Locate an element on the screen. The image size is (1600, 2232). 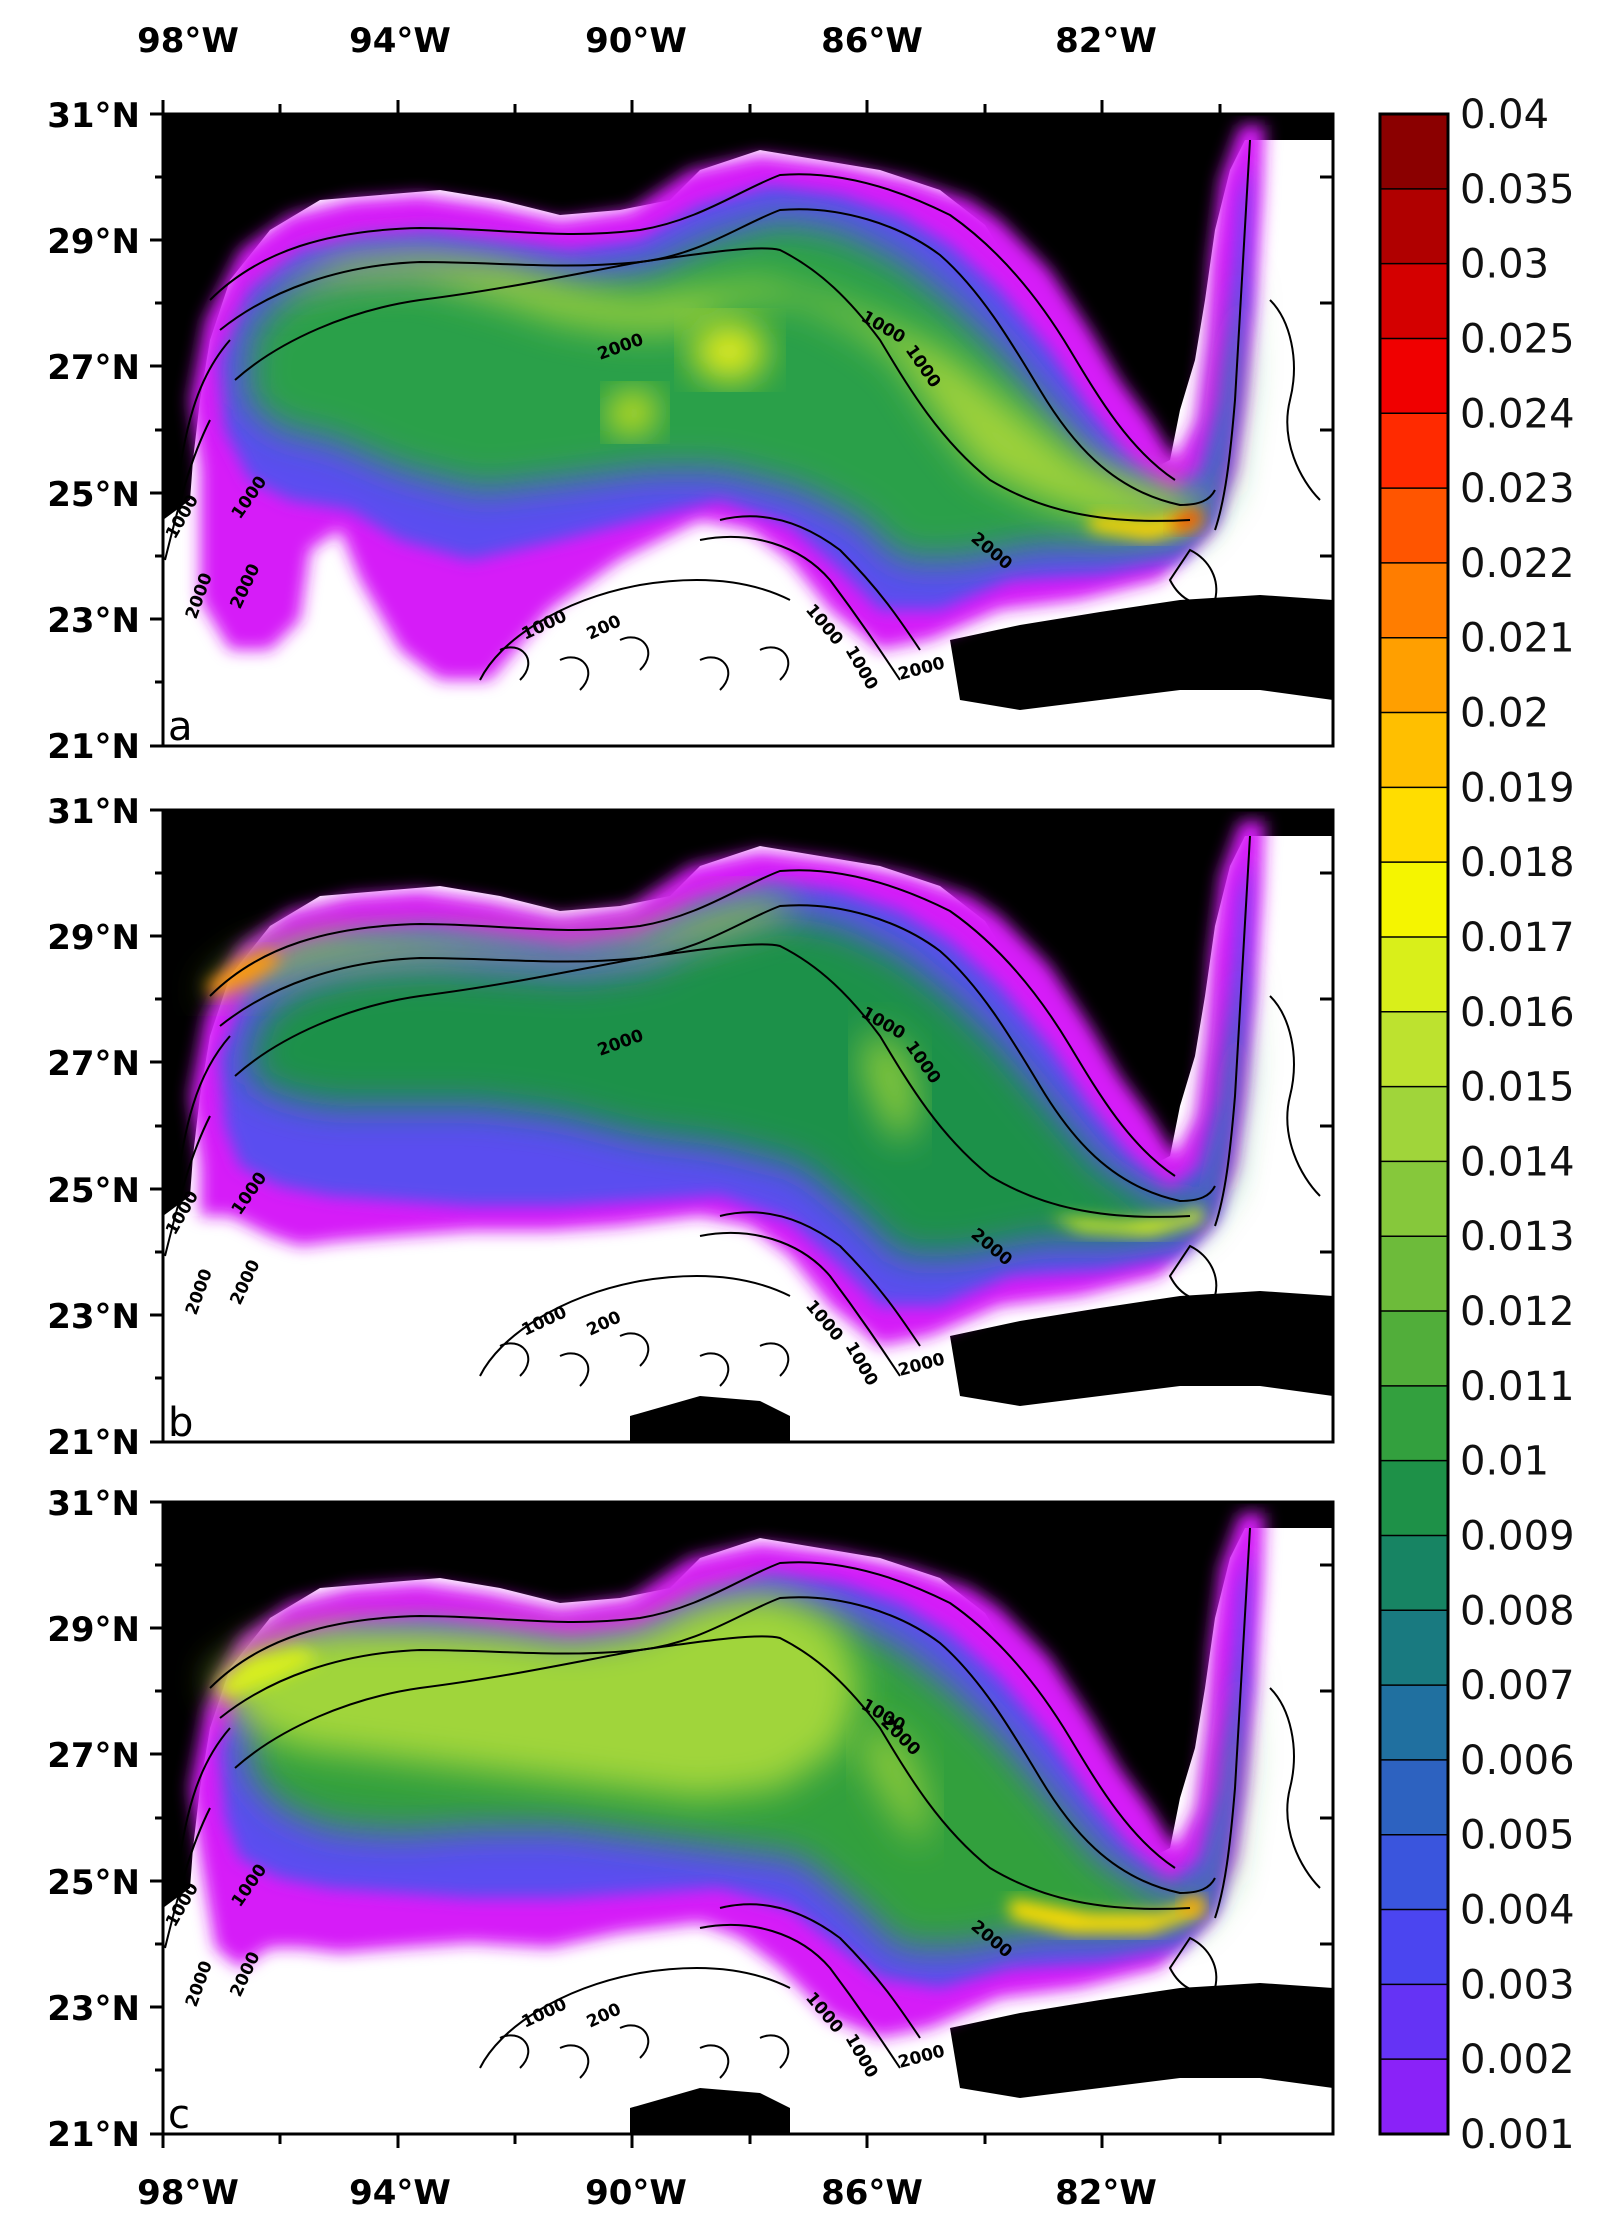
colorbar-label: 0.001 is located at coordinates (1517, 2135).